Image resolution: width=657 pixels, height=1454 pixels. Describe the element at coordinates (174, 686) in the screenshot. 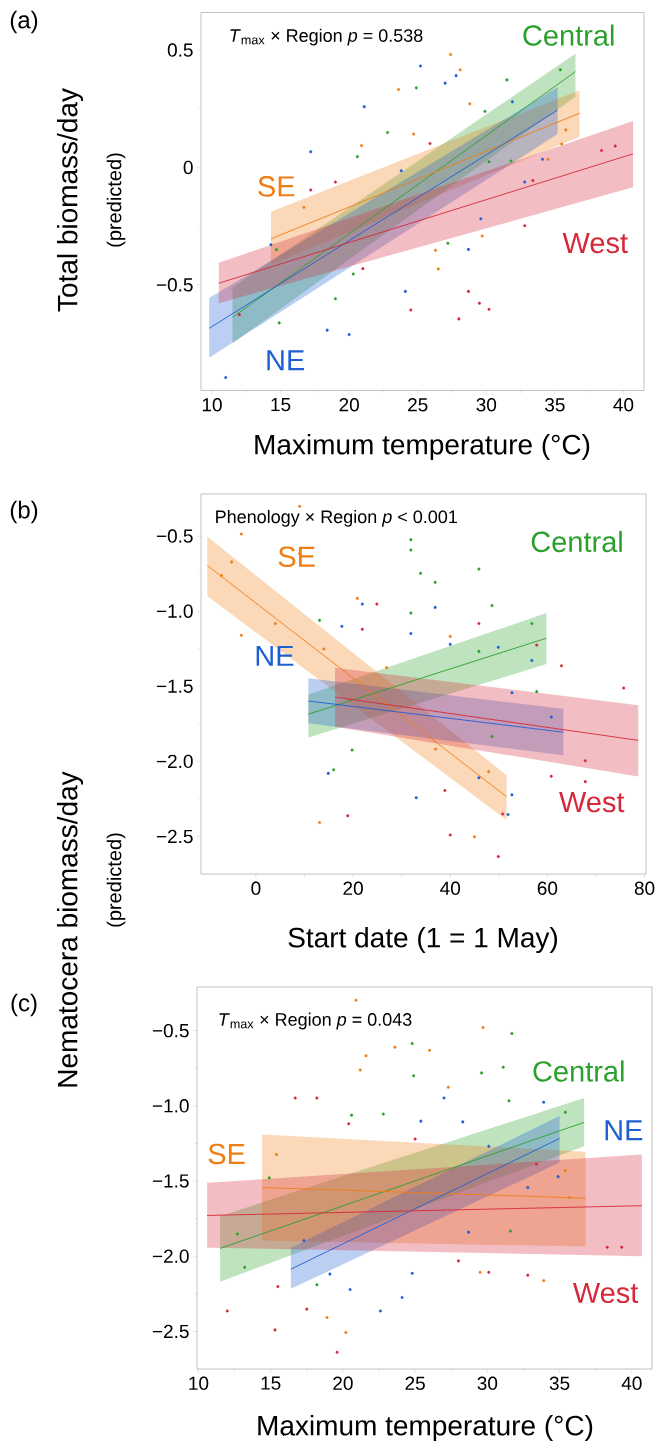

I see `y-tick-label: −1.5` at that location.